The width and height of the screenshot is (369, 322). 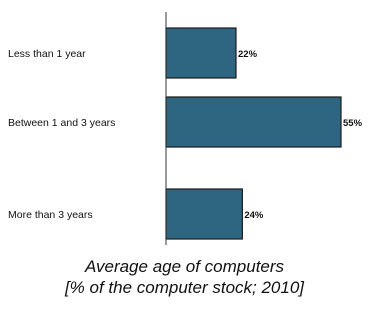 I want to click on category-label-3: More than 3 years, so click(x=50, y=215).